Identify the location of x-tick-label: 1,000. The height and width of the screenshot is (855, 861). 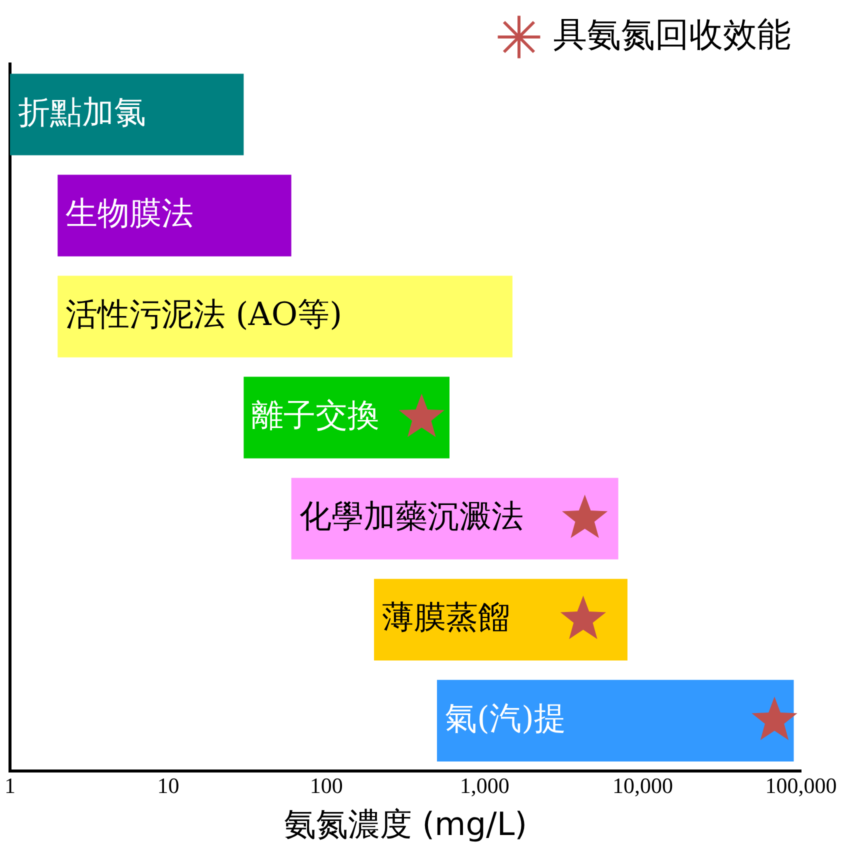
(485, 785).